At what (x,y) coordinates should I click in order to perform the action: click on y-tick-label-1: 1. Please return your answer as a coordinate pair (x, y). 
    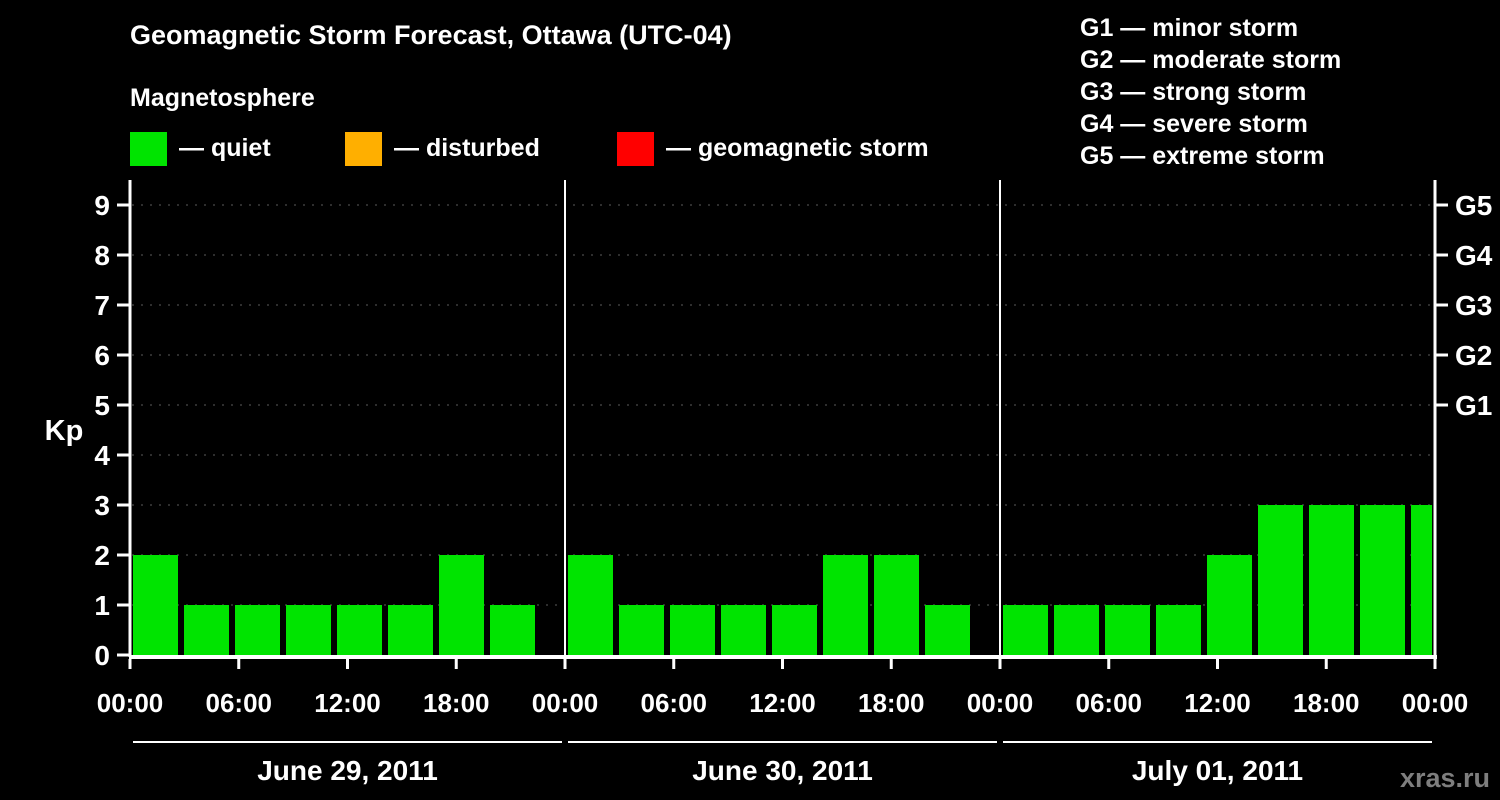
    Looking at the image, I should click on (102, 605).